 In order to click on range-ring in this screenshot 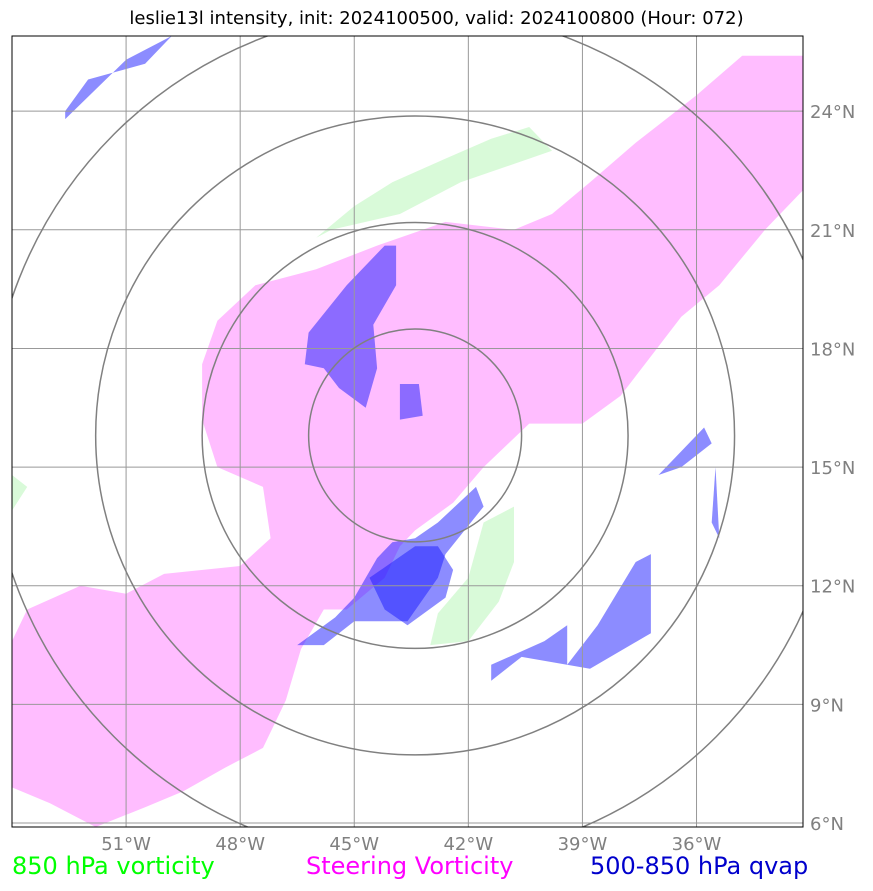, I will do `click(415, 435)`.